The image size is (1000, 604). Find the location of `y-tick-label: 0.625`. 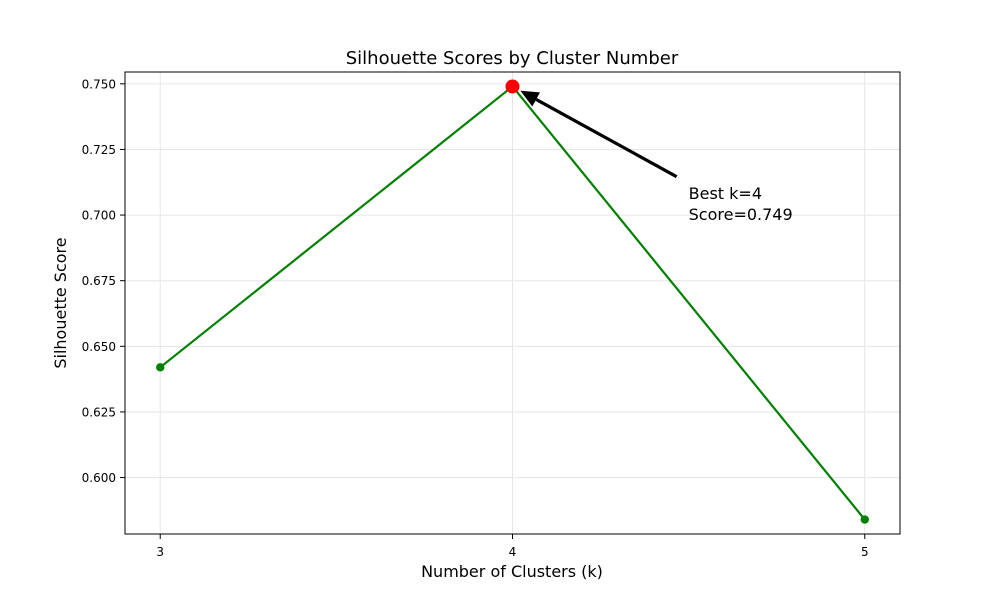

y-tick-label: 0.625 is located at coordinates (99, 412).